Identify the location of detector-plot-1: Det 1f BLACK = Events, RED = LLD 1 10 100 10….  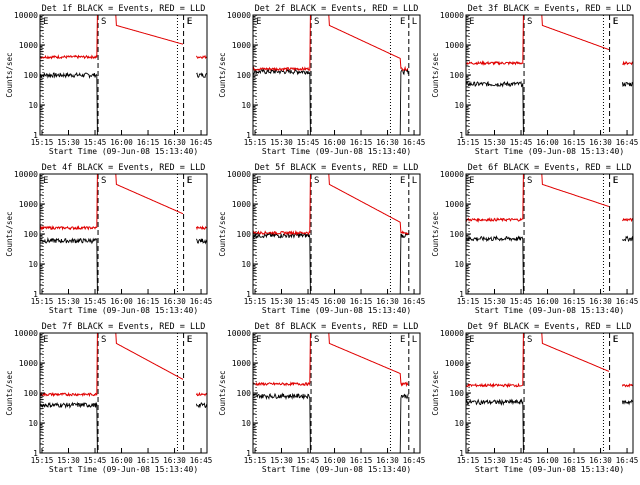
(108, 80).